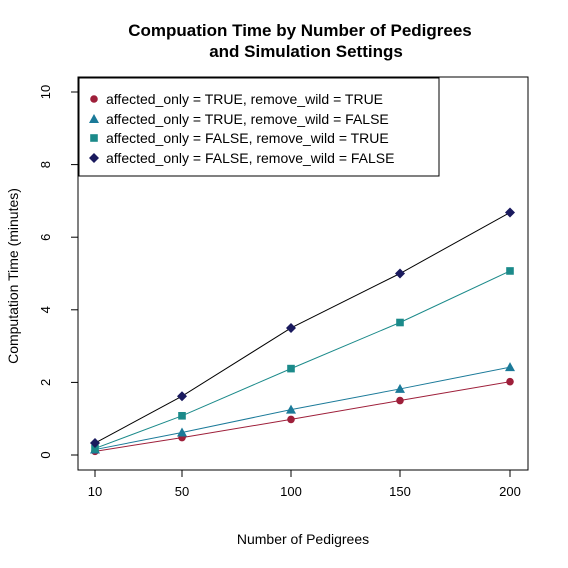 The height and width of the screenshot is (568, 568). What do you see at coordinates (304, 484) in the screenshot?
I see `x-axis: 10 50 100 150 200` at bounding box center [304, 484].